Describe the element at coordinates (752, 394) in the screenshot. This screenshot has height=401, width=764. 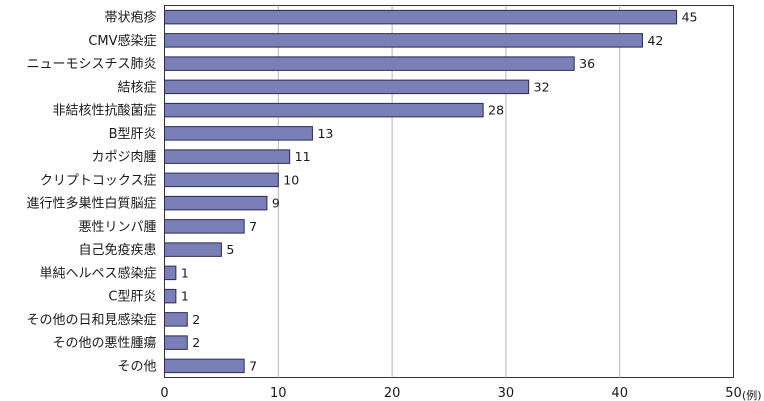
I see `x-axis-unit-label: (例)` at that location.